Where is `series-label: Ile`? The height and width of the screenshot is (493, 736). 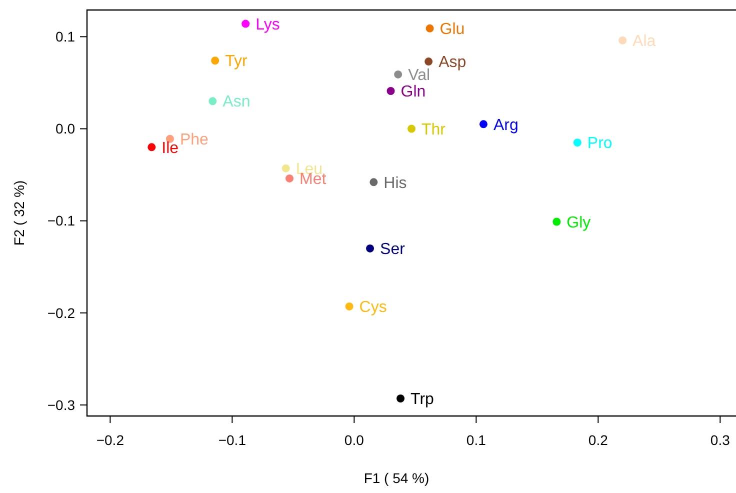
series-label: Ile is located at coordinates (170, 148).